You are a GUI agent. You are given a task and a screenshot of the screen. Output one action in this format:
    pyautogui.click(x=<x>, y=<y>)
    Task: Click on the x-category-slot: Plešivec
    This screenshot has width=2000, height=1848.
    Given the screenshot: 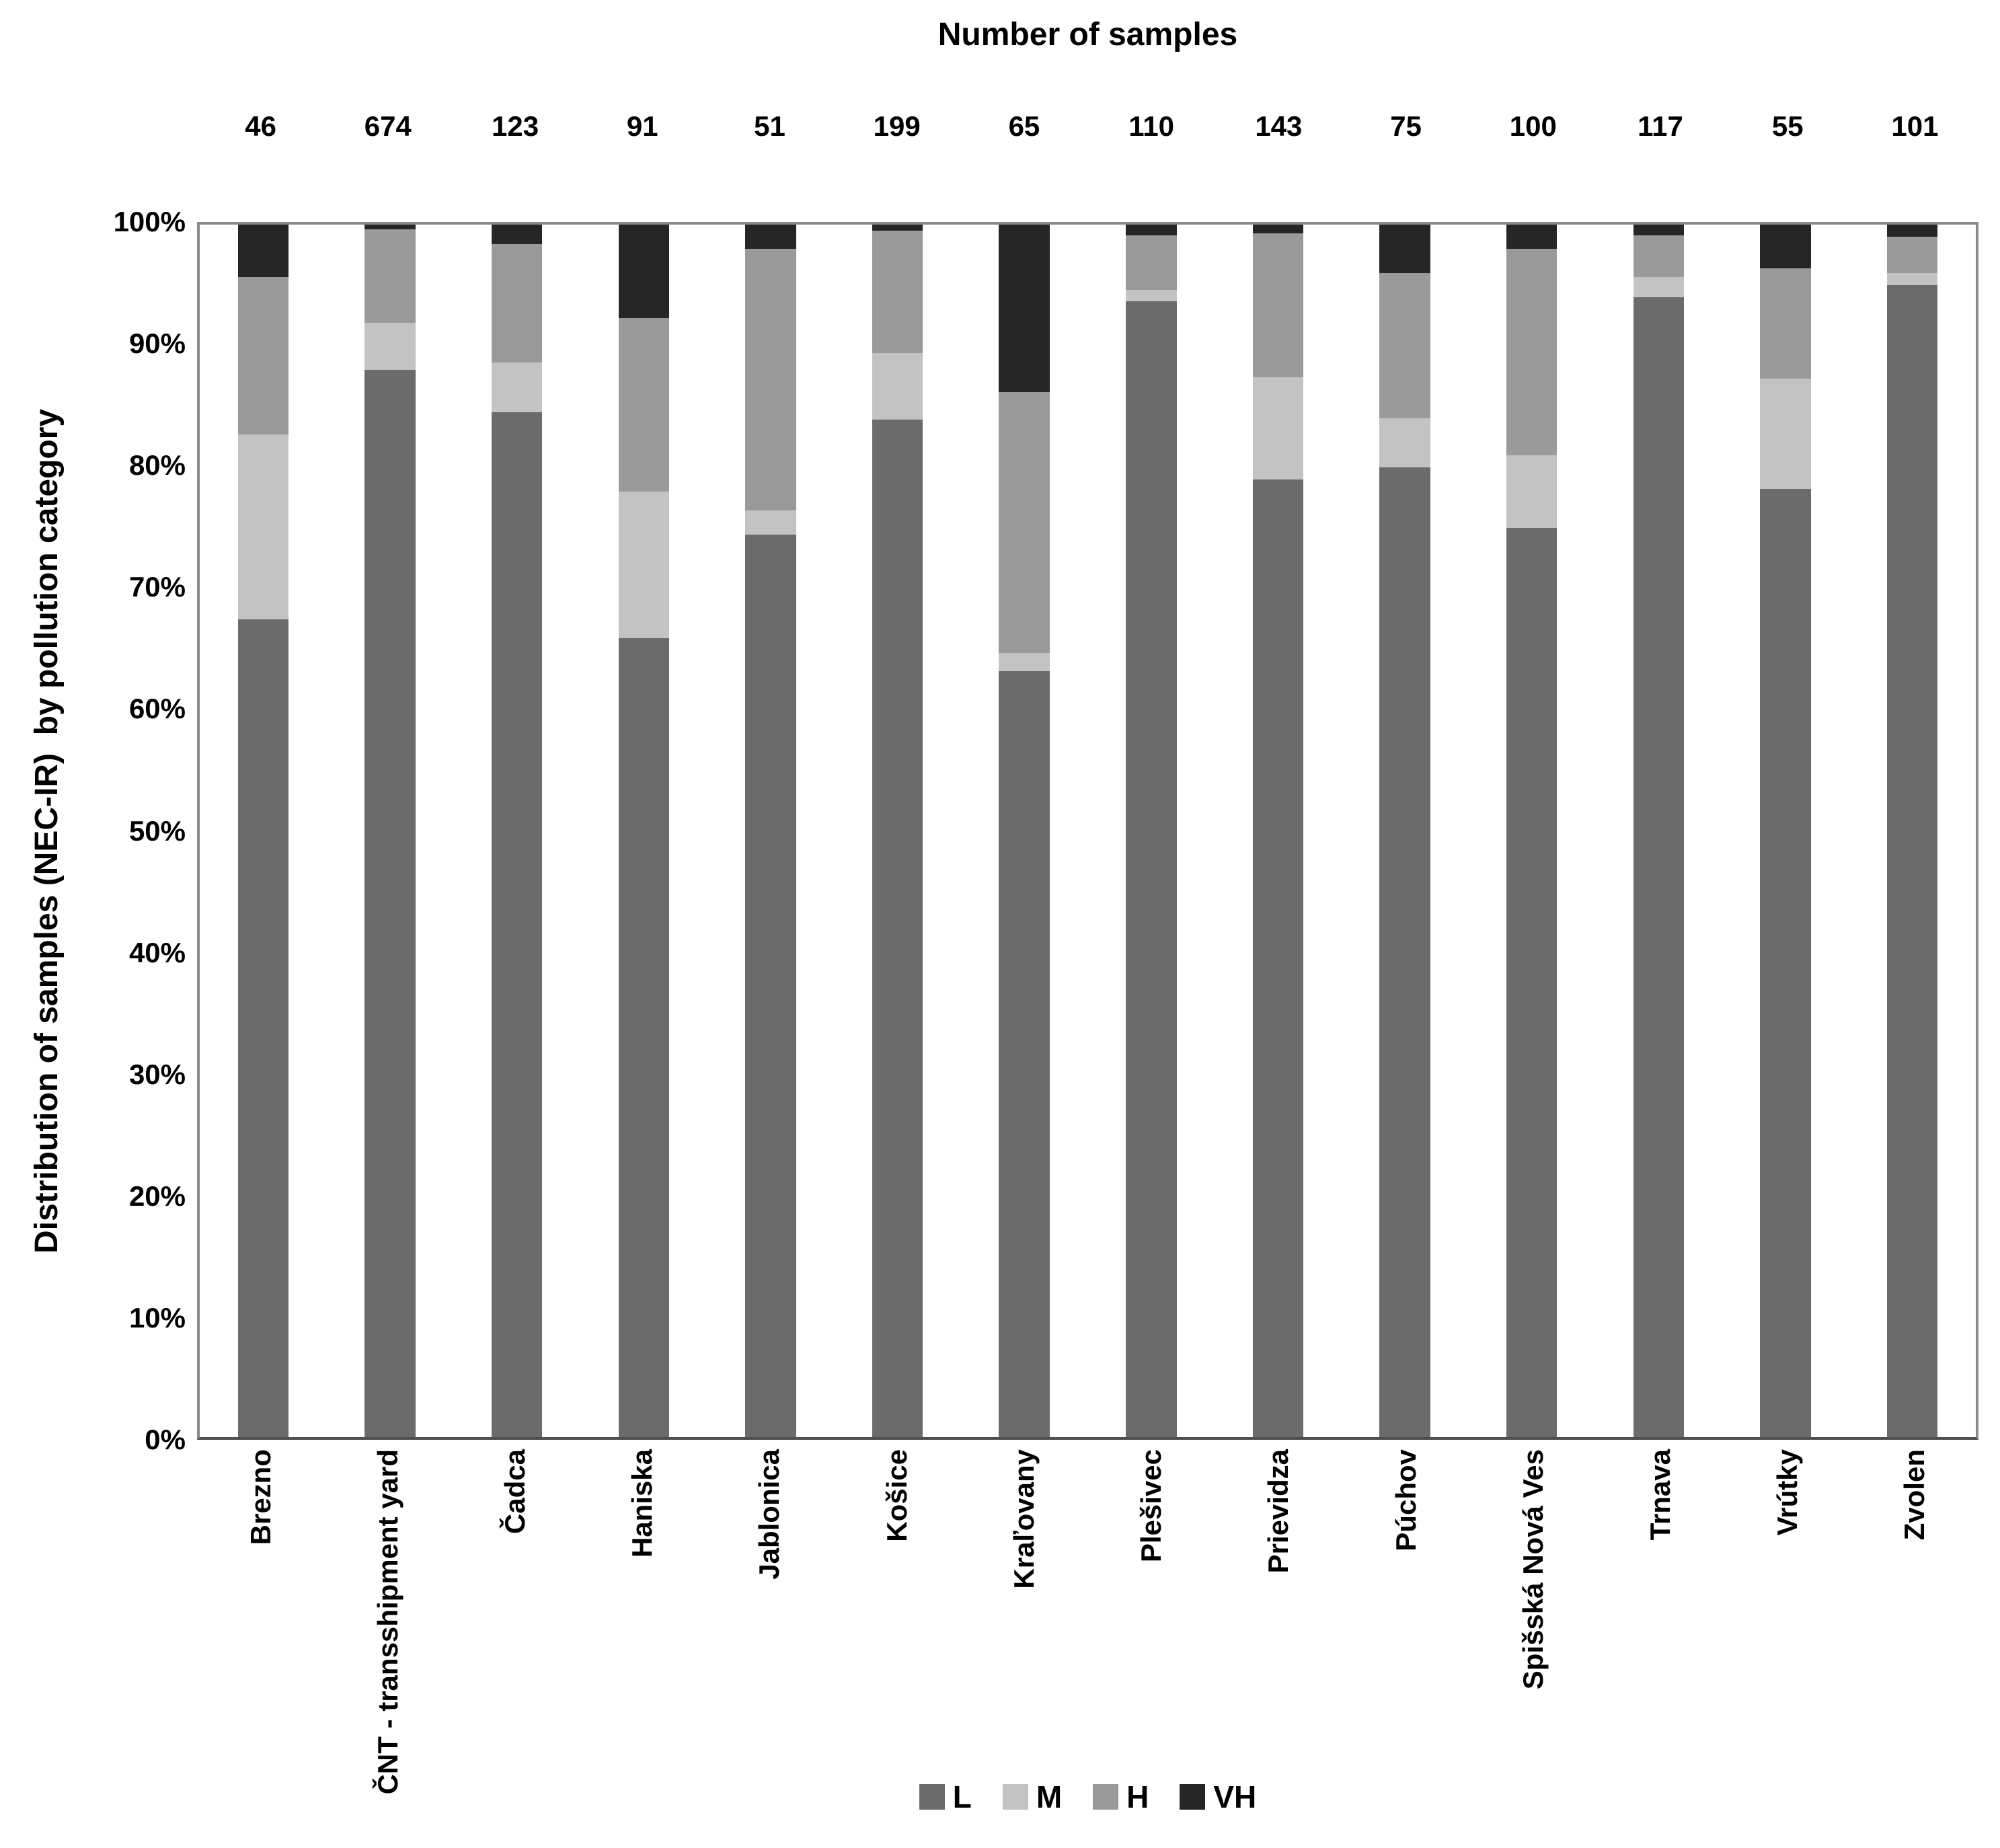 What is the action you would take?
    pyautogui.click(x=1151, y=1593)
    